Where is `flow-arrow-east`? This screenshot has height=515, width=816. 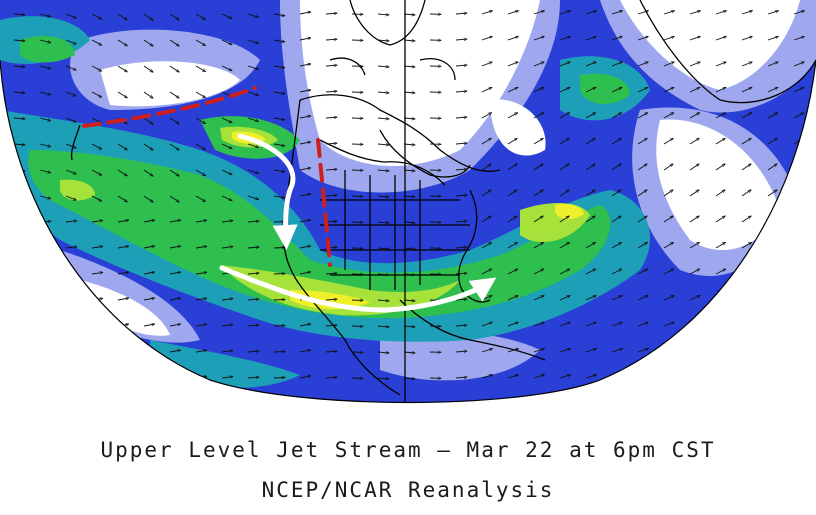 flow-arrow-east is located at coordinates (358, 289).